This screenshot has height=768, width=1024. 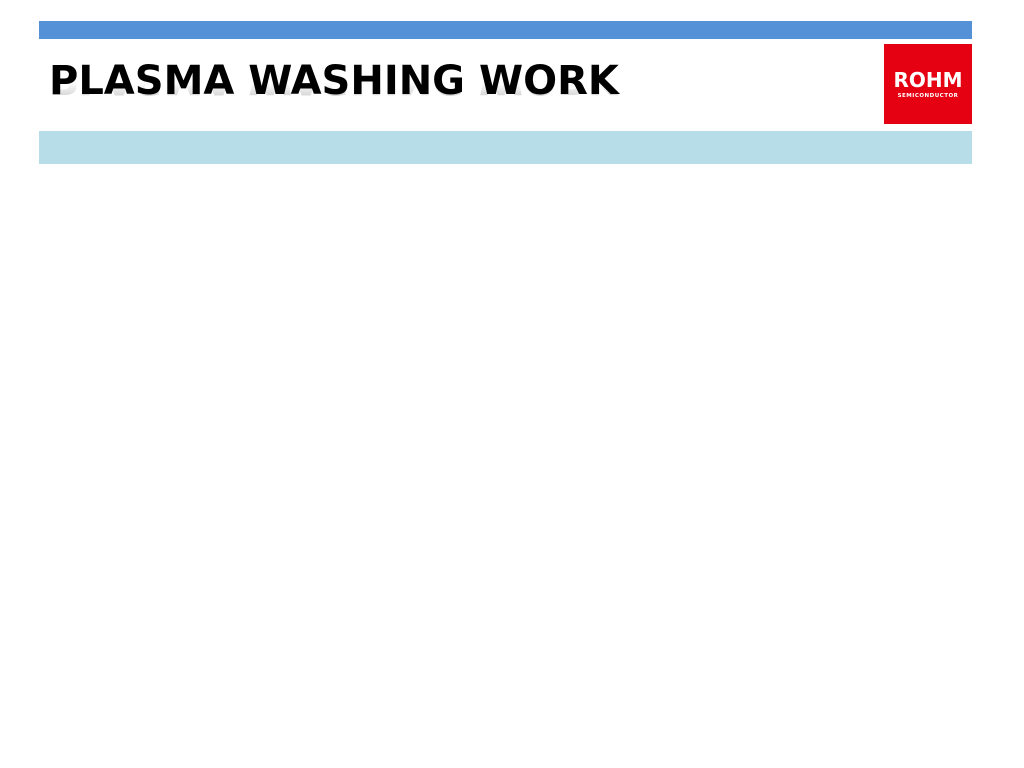 What do you see at coordinates (928, 79) in the screenshot?
I see `logo-wordmark: ROHM` at bounding box center [928, 79].